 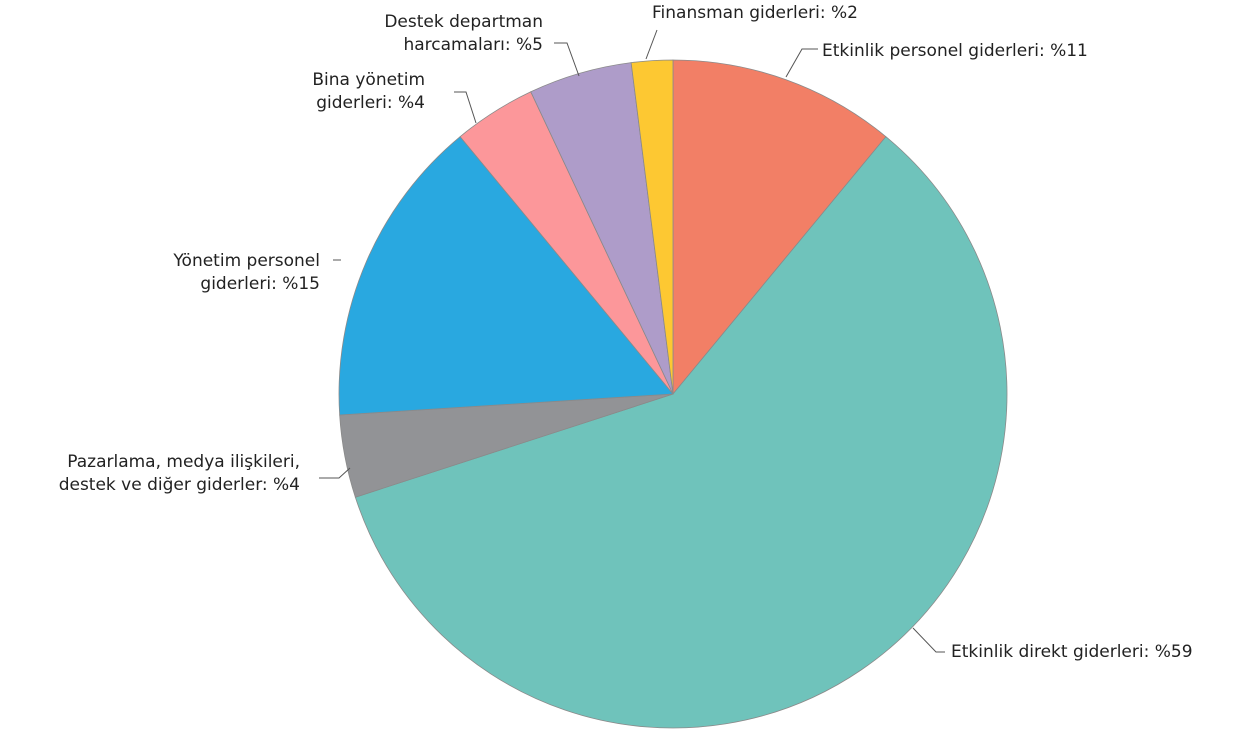 I want to click on slice-label-line: Etkinlik personel giderleri: %11, so click(x=955, y=51).